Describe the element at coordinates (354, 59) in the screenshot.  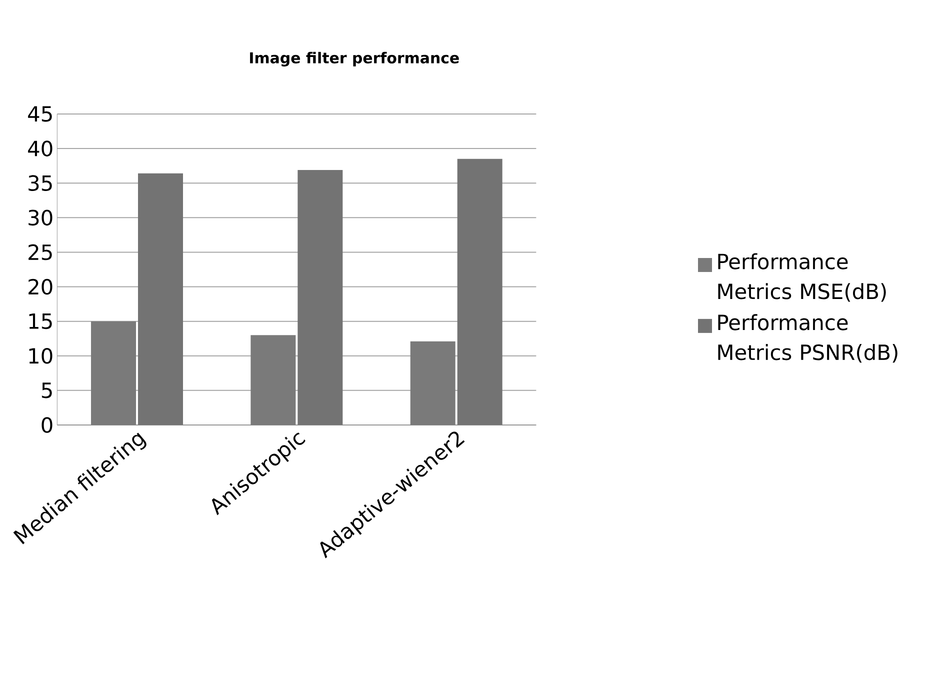
I see `chart-title: Image filter performance` at that location.